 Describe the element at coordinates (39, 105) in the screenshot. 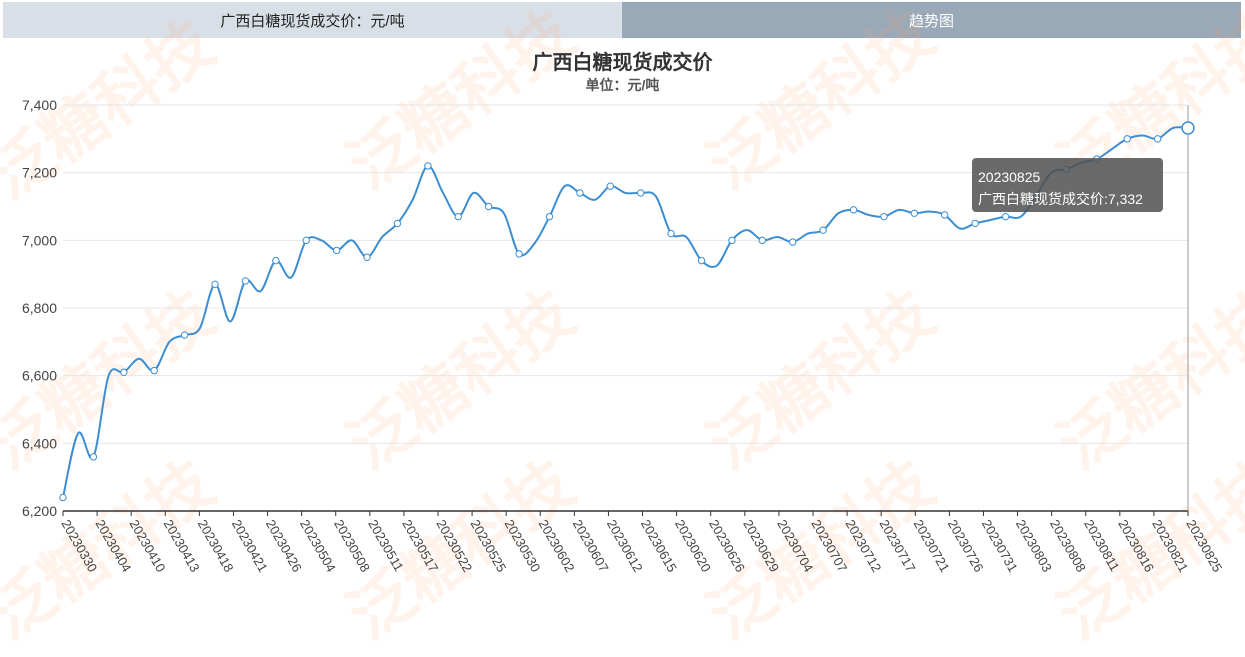

I see `y-tick-label: 7,400` at that location.